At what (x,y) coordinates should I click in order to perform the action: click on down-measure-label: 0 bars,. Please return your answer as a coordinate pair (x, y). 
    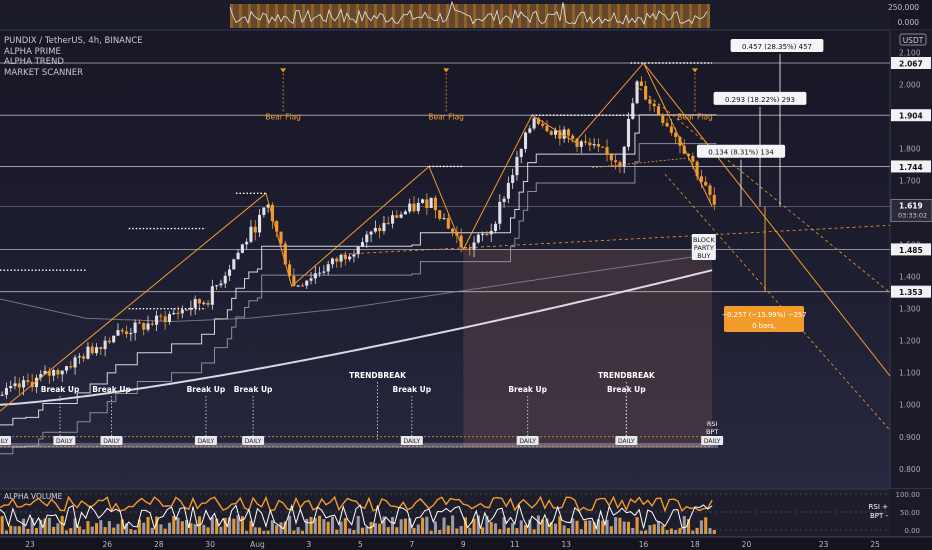
    Looking at the image, I should click on (763, 326).